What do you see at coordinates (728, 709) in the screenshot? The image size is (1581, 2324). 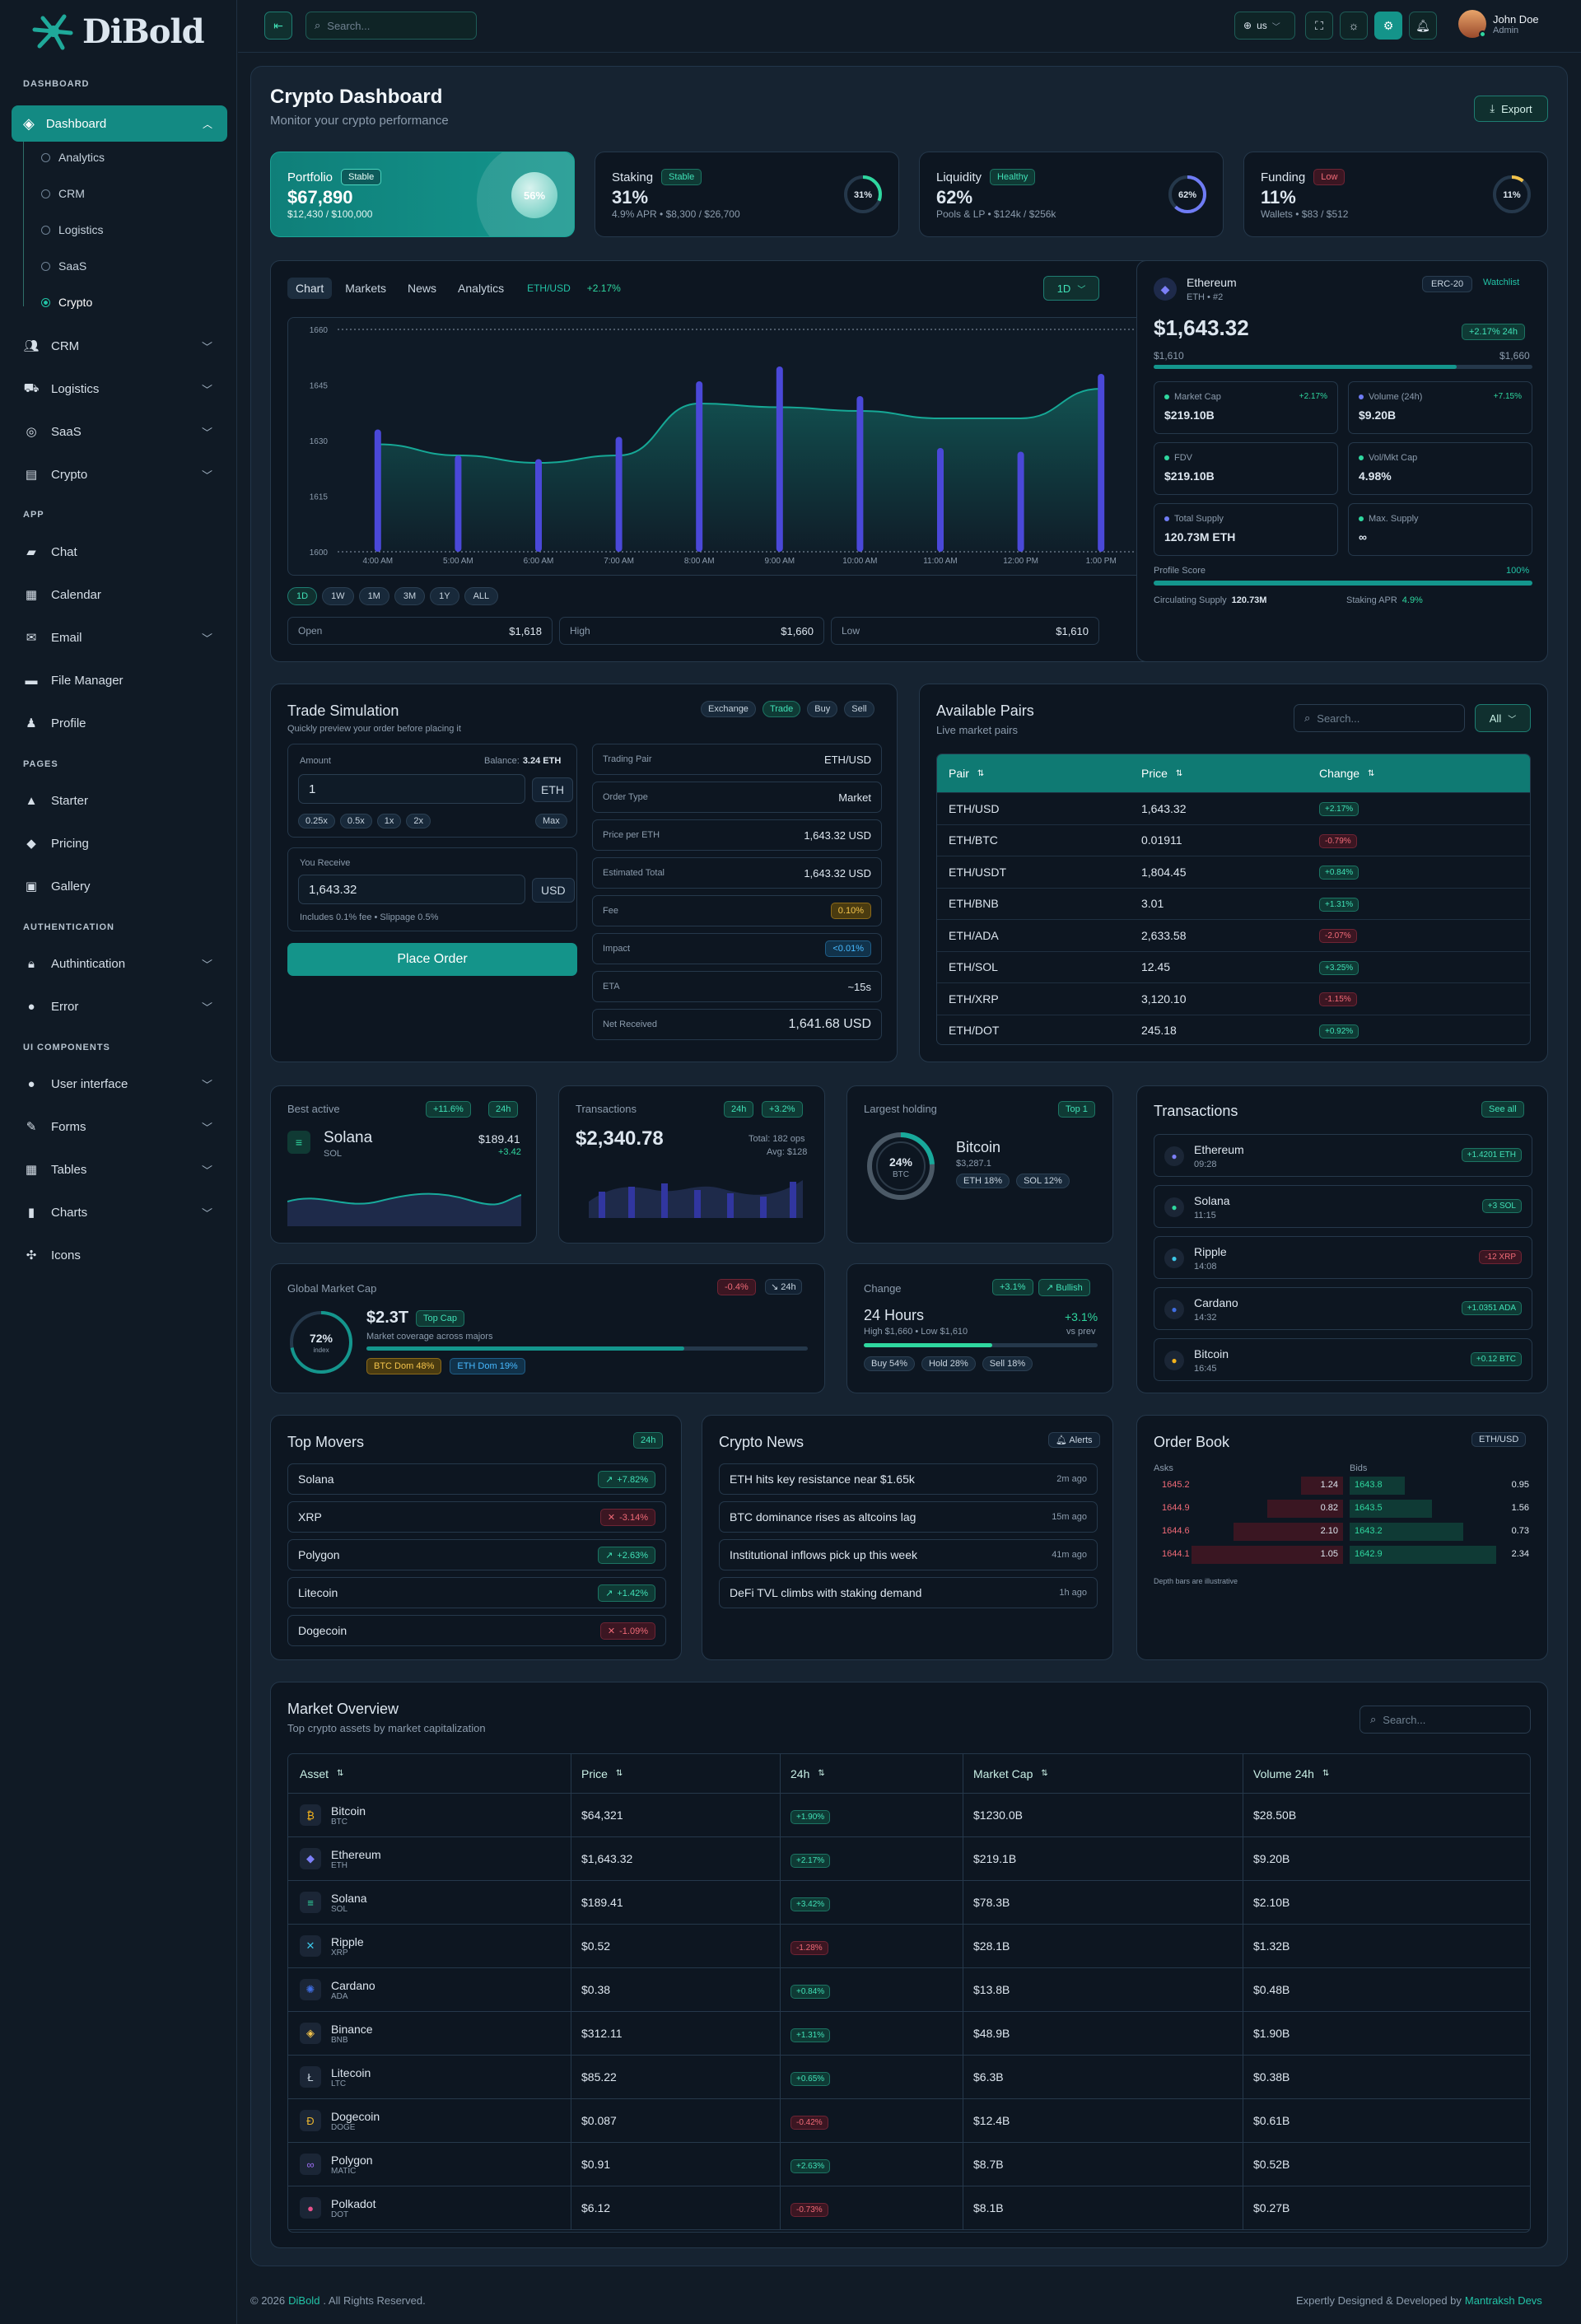 I see `tab-exchange: Exchange` at bounding box center [728, 709].